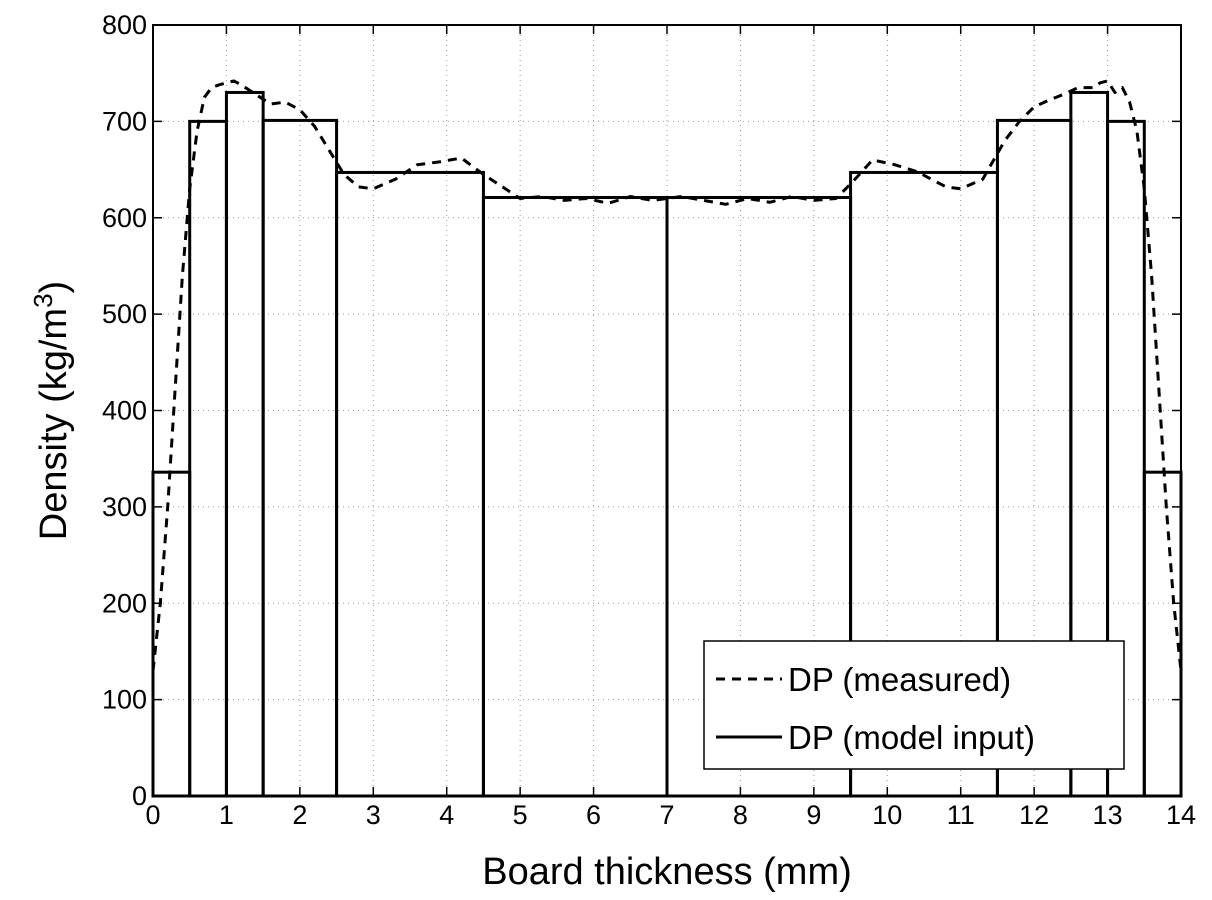 This screenshot has height=900, width=1212. What do you see at coordinates (124, 25) in the screenshot?
I see `y-tick-label: 800` at bounding box center [124, 25].